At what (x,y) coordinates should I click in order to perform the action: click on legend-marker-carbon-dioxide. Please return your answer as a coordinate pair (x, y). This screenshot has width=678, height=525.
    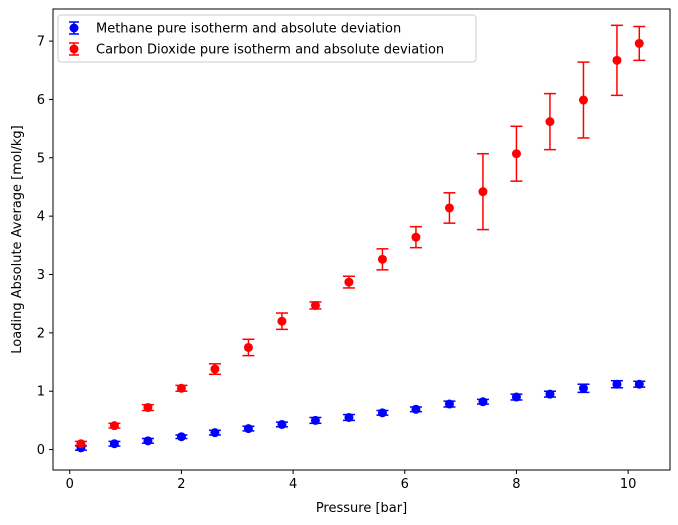
    Looking at the image, I should click on (74, 49).